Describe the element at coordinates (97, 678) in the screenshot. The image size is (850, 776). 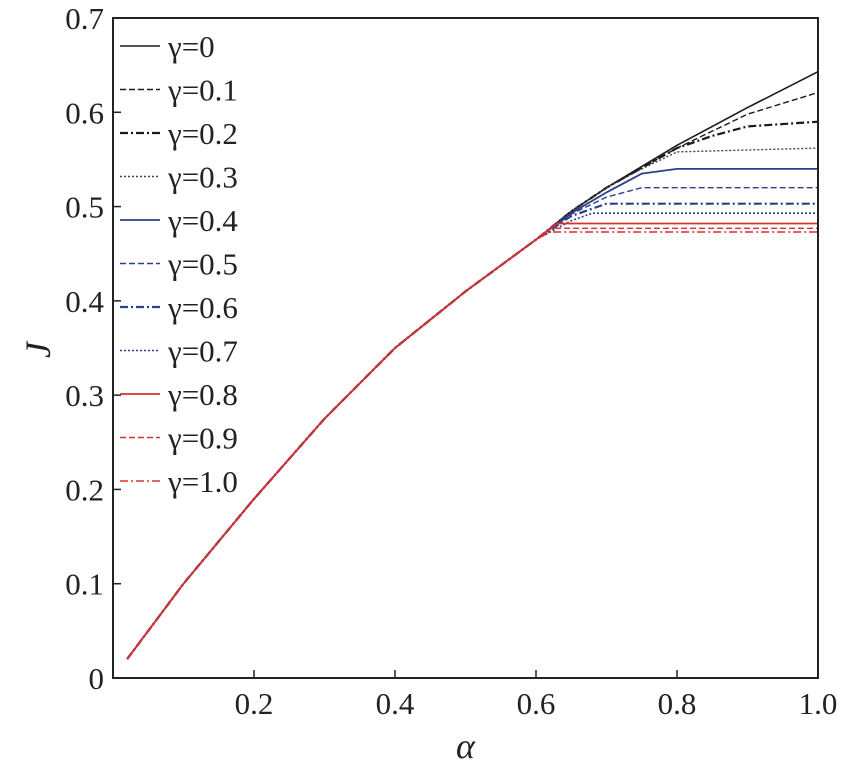
I see `y-tick-label: 0` at that location.